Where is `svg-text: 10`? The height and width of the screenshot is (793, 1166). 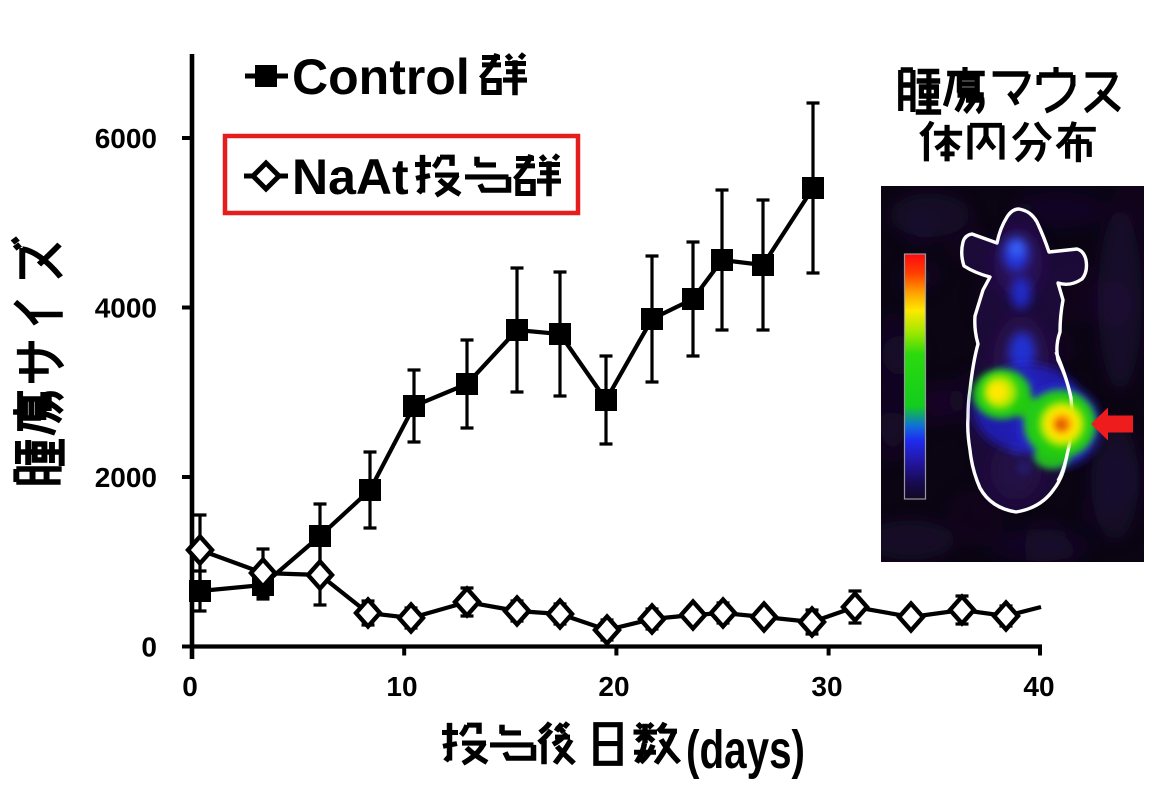
svg-text: 10 is located at coordinates (401, 686).